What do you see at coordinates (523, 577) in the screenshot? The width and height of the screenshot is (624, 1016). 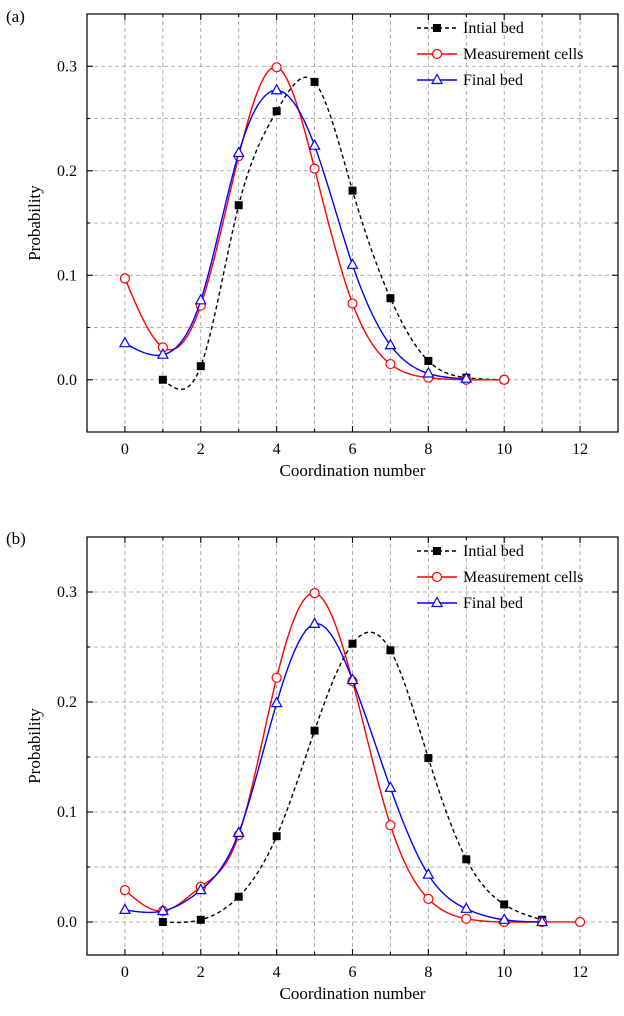 I see `legend-label: Measurement cells` at bounding box center [523, 577].